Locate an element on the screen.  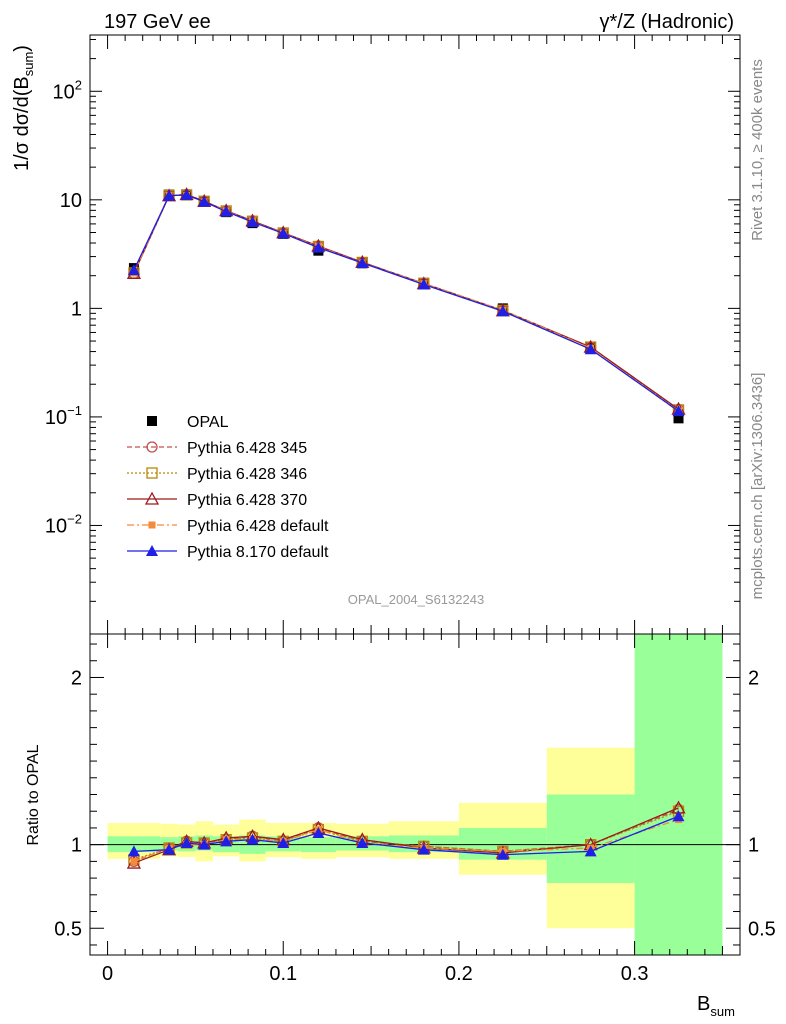
header-left: 197 GeV ee is located at coordinates (157, 22).